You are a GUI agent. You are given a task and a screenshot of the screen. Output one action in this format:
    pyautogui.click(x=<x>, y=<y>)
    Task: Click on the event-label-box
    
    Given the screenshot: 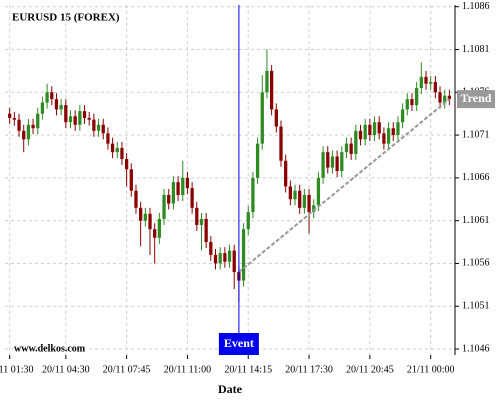 What is the action you would take?
    pyautogui.click(x=238, y=344)
    